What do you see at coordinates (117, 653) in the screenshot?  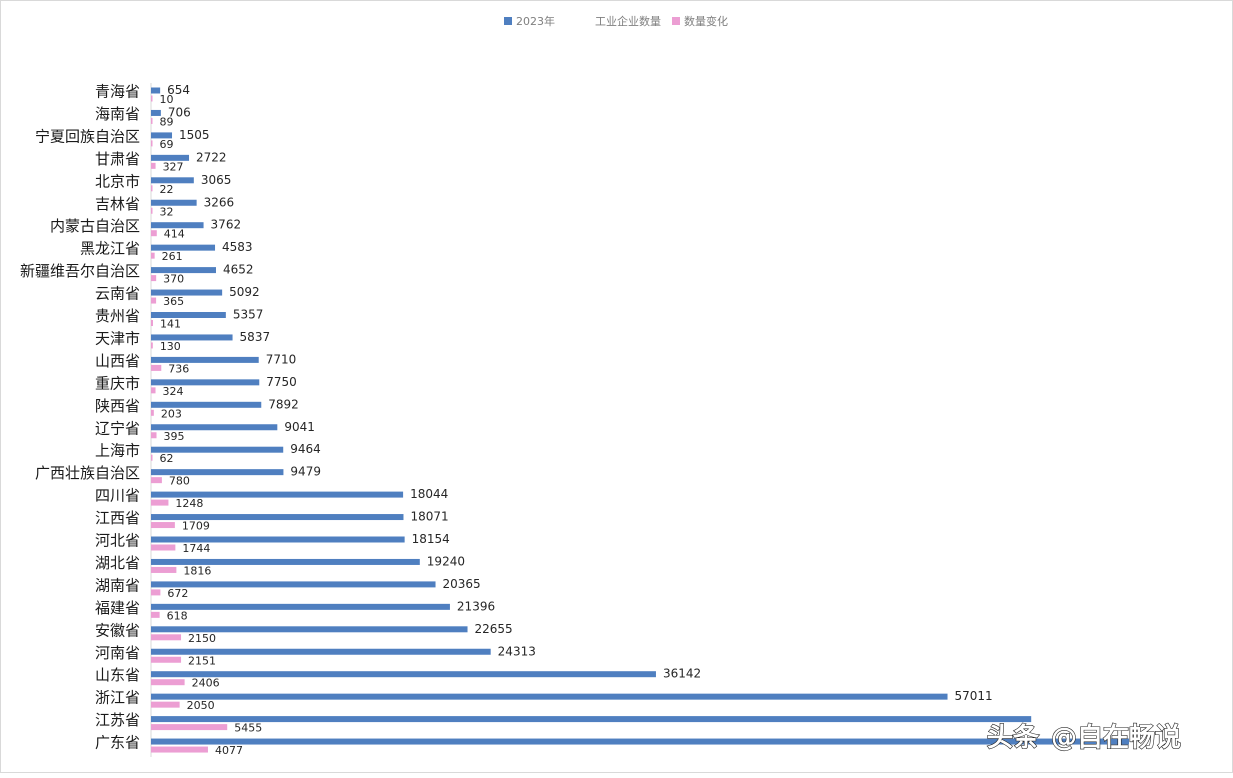 I see `category-label: 河南省` at bounding box center [117, 653].